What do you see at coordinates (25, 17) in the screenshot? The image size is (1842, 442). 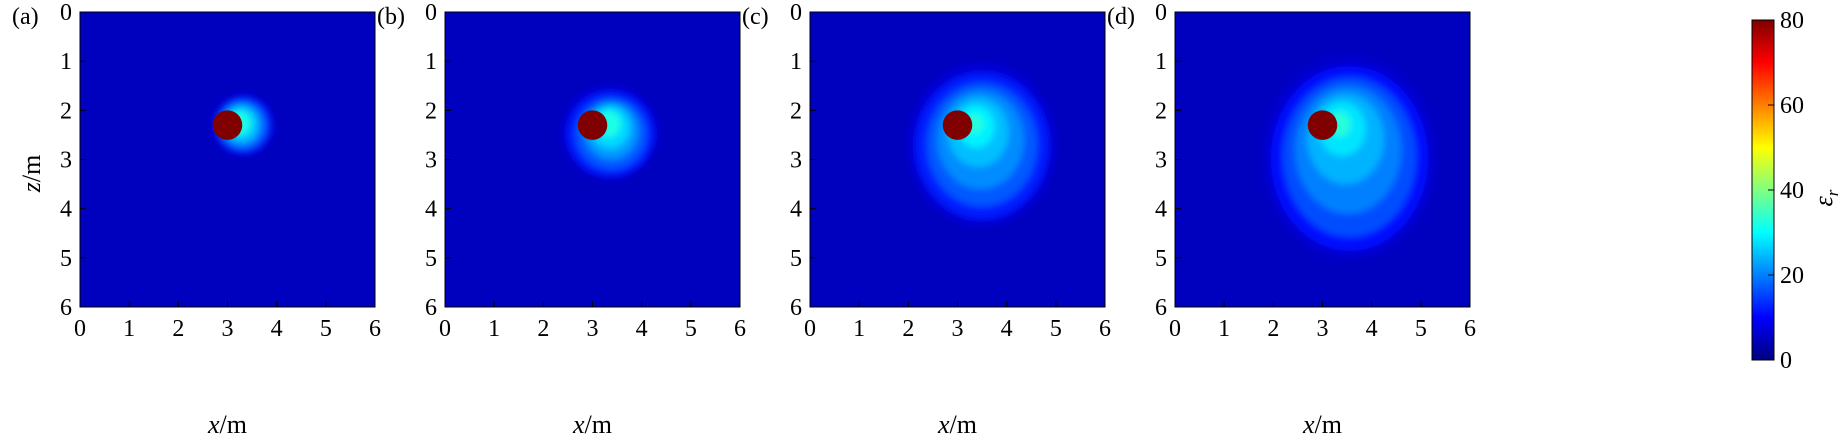 I see `panel-letter: (a)` at bounding box center [25, 17].